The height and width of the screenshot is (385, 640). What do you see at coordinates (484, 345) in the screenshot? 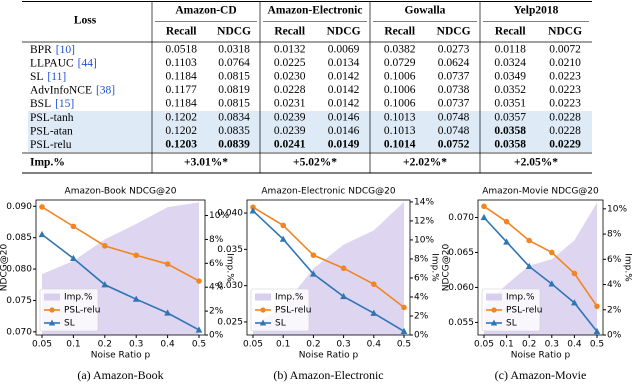
I see `x-tick-label: 0.05` at bounding box center [484, 345].